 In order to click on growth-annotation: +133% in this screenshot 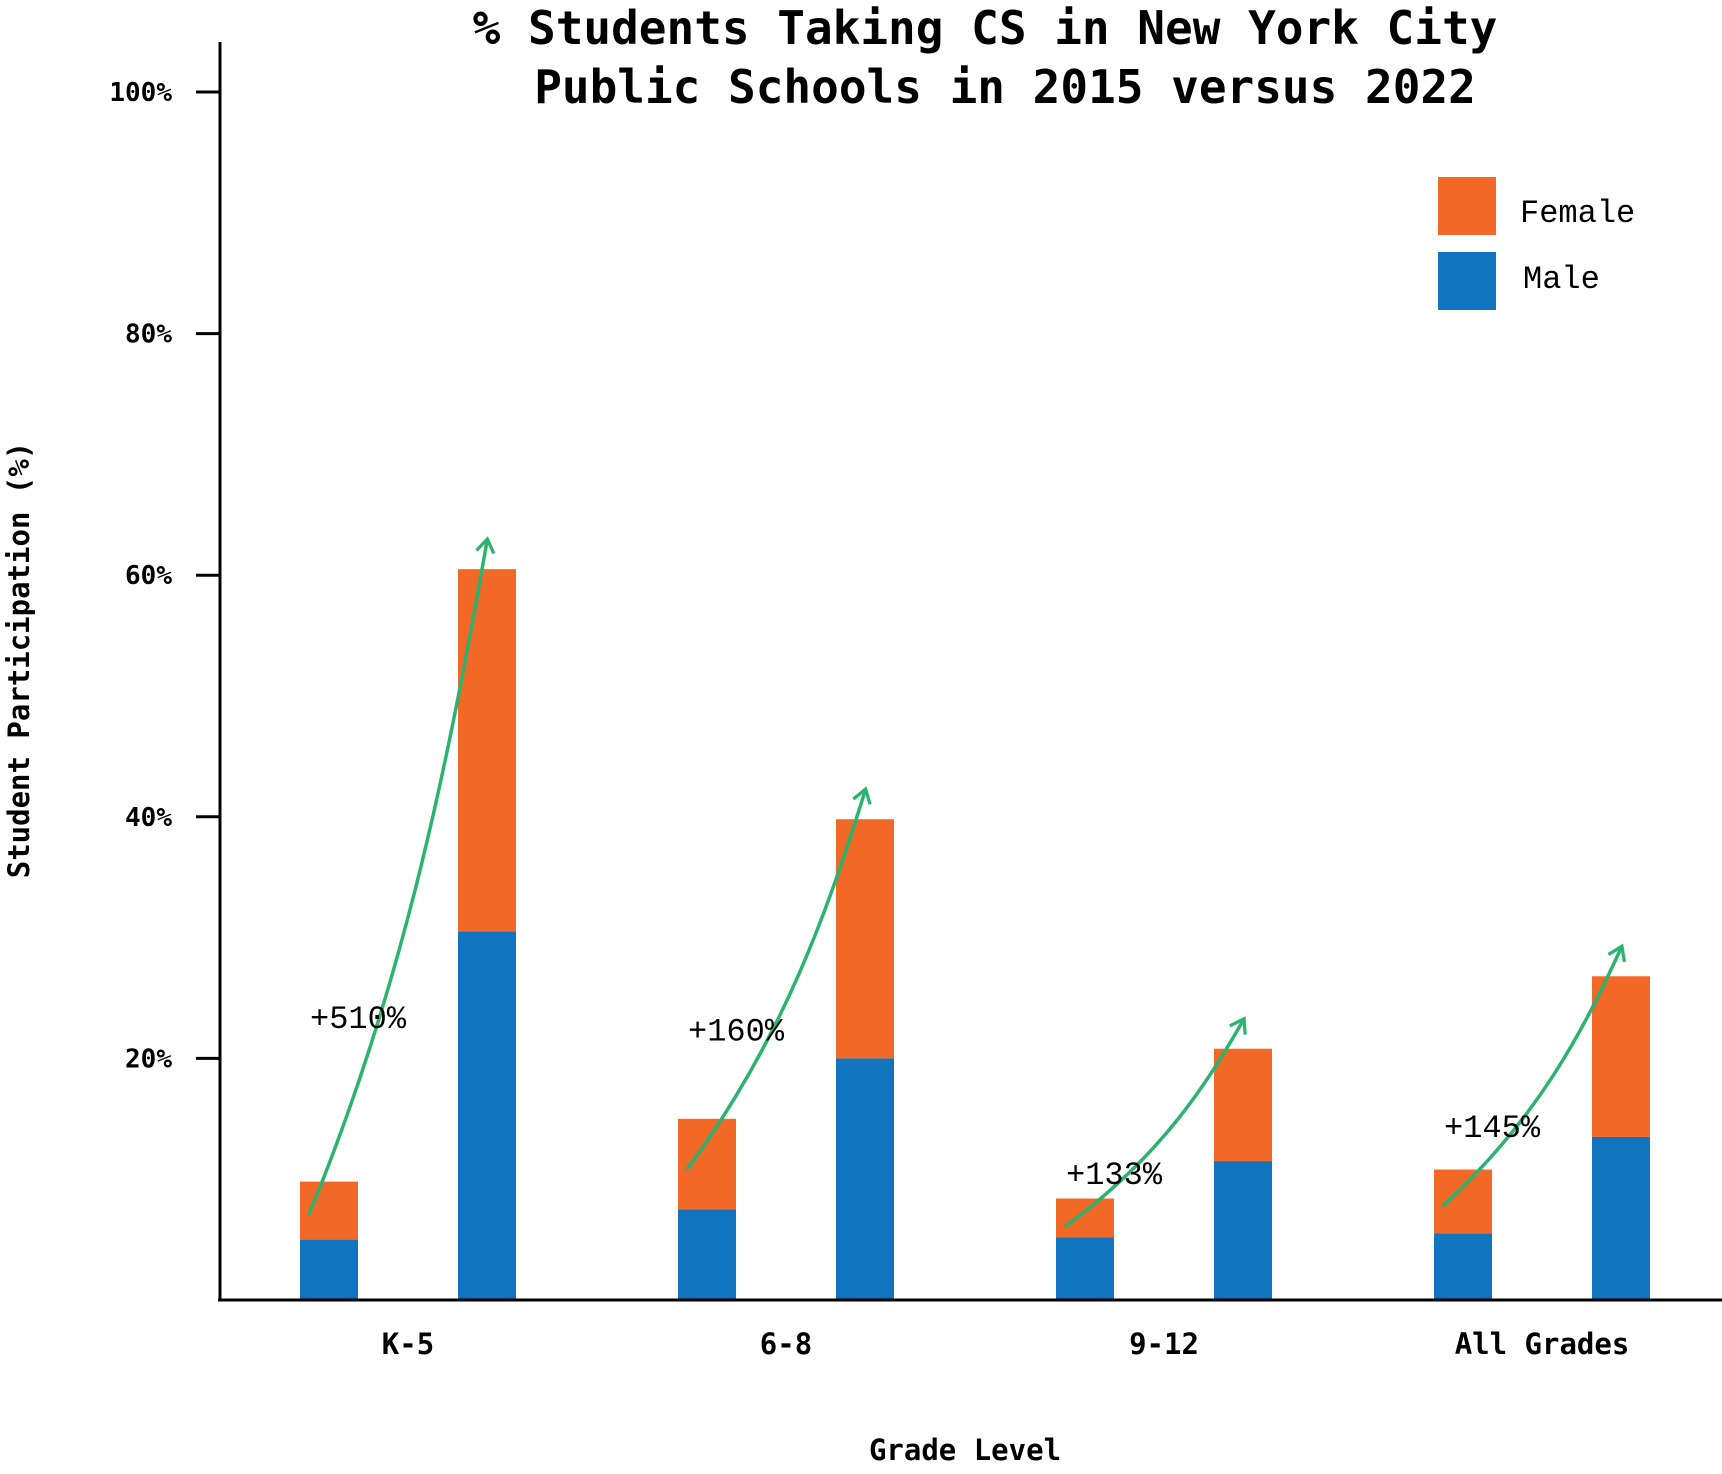, I will do `click(1114, 1175)`.